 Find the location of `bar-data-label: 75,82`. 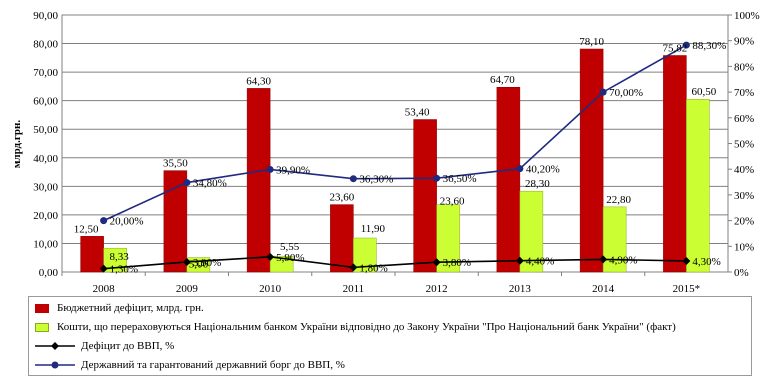

bar-data-label: 75,82 is located at coordinates (675, 48).